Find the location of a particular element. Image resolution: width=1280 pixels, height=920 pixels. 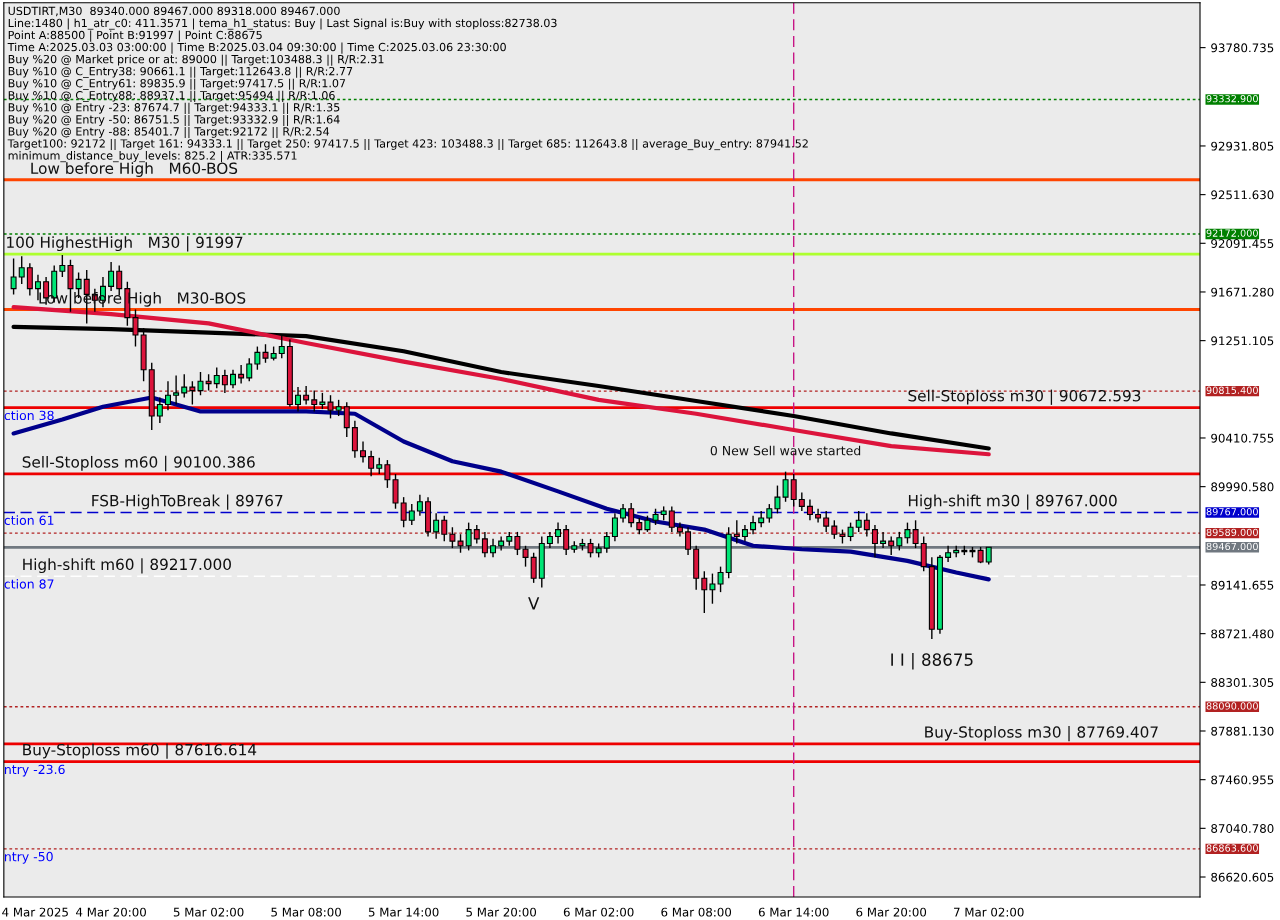

annotation: Buy-Stoploss m30 | 87769.407 is located at coordinates (1041, 733).